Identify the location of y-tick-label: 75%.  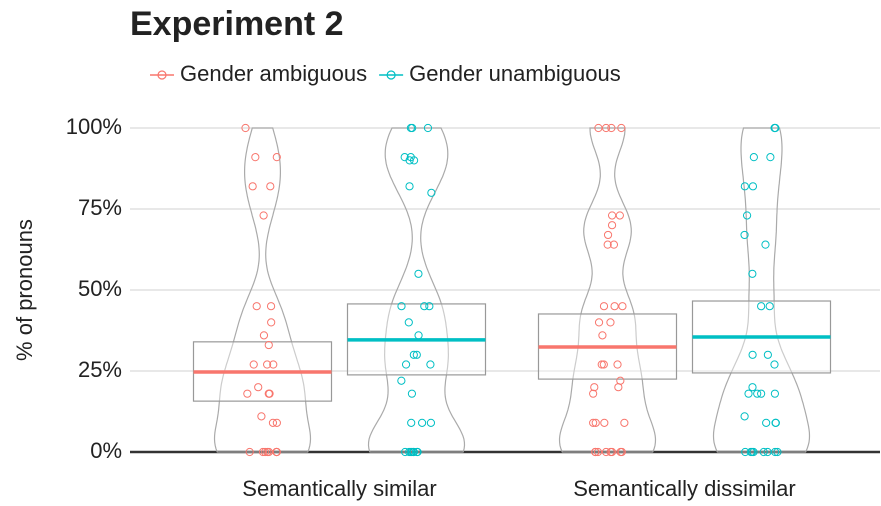
(100, 207).